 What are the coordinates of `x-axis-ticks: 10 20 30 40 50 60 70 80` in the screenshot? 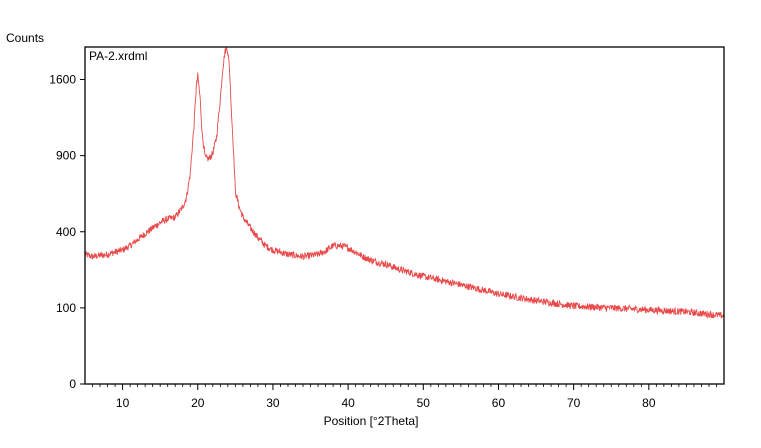 It's located at (404, 397).